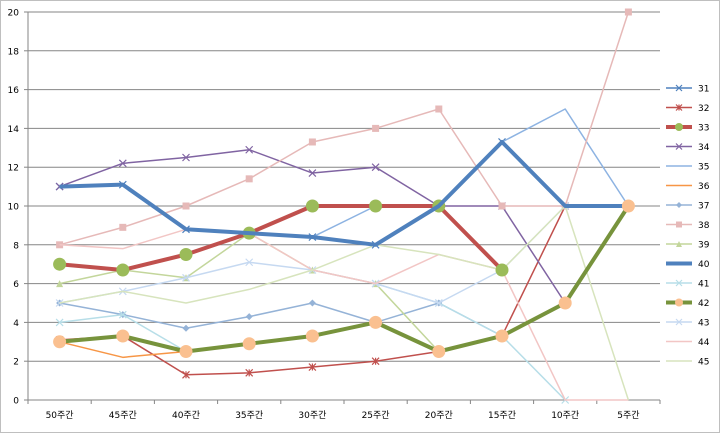  Describe the element at coordinates (687, 363) in the screenshot. I see `legend-item: 45` at that location.